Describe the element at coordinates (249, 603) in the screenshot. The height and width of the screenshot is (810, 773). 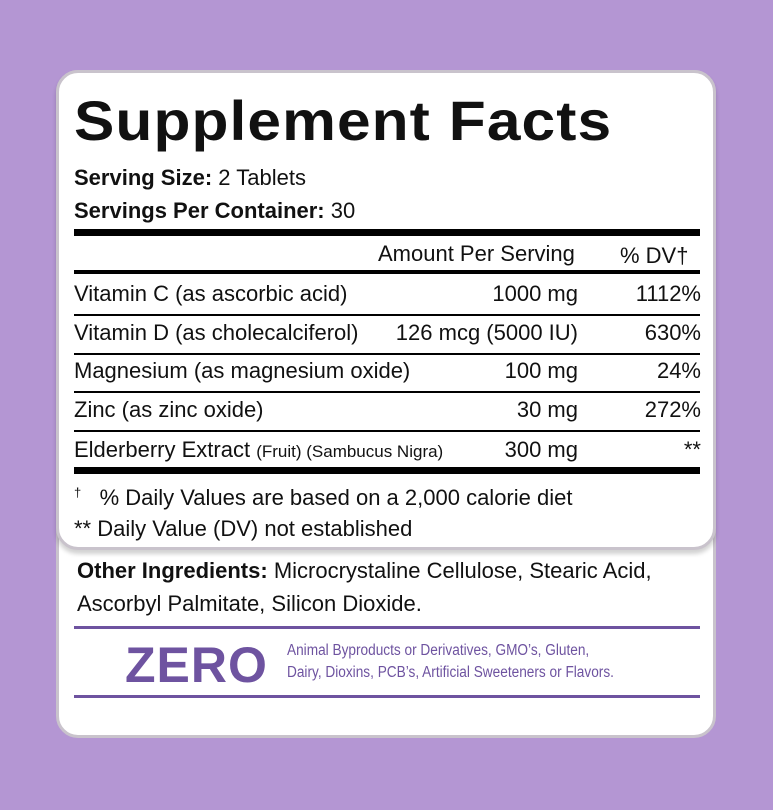
I see `other-ingredients-line: Ascorbyl Palmitate, Silicon Dioxide.` at that location.